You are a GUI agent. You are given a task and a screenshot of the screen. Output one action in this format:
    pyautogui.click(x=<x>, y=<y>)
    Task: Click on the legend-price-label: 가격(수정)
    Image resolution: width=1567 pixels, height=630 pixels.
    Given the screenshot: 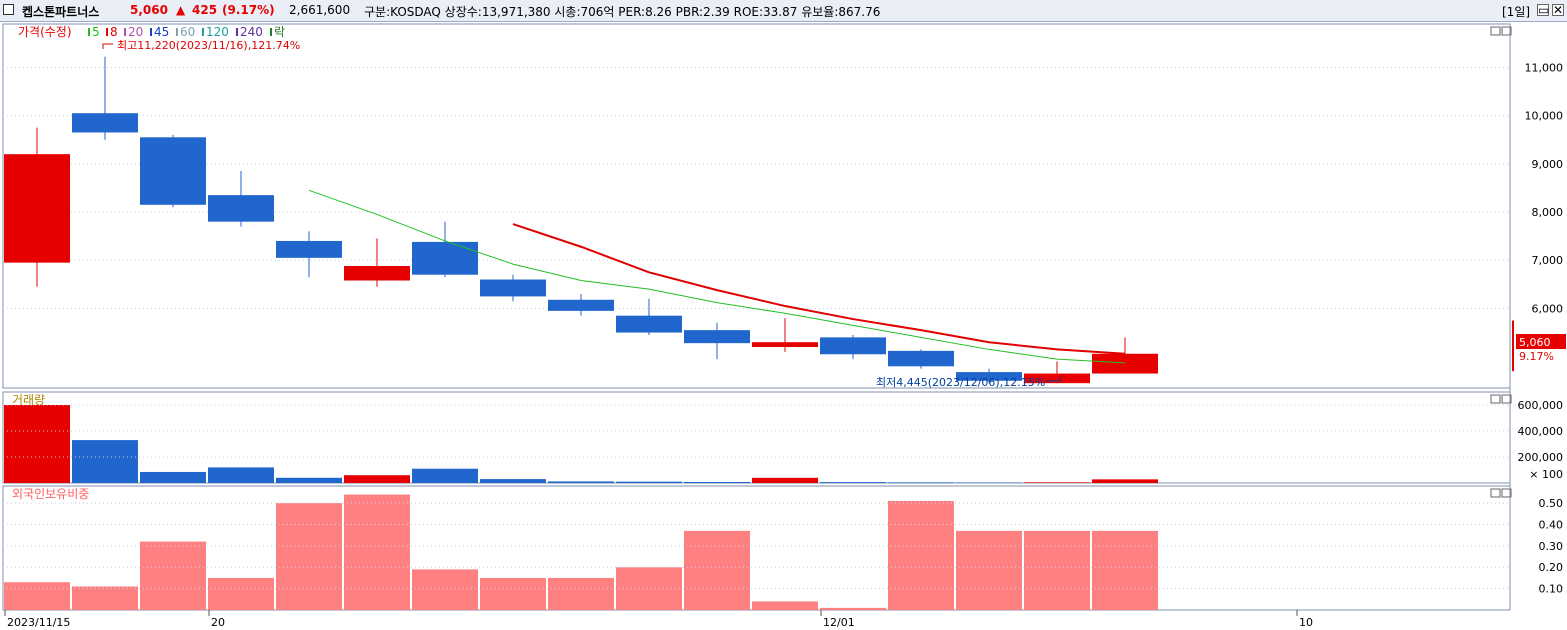 What is the action you would take?
    pyautogui.click(x=45, y=32)
    